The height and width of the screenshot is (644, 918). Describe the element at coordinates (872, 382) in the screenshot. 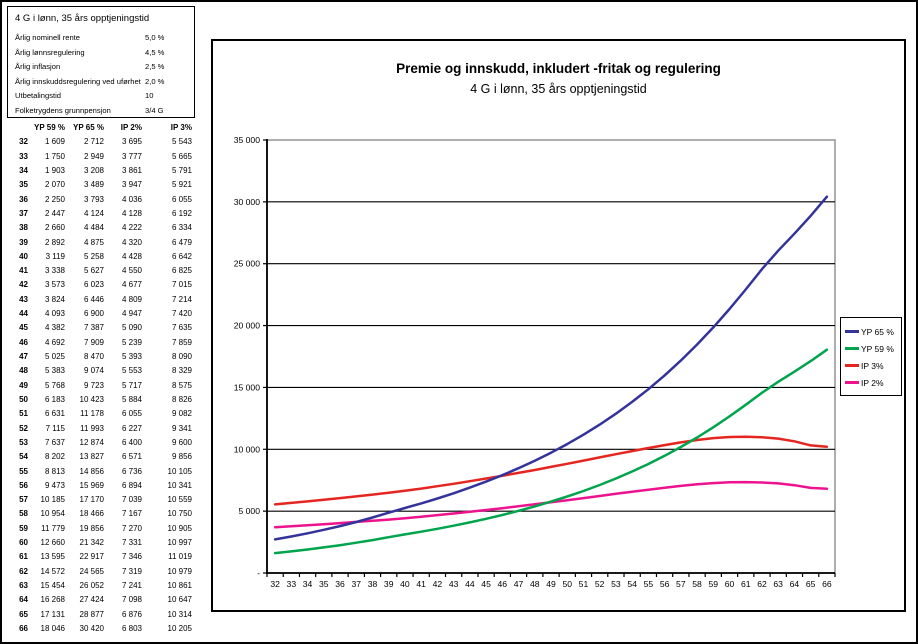

I see `legend-label: IP 2%` at that location.